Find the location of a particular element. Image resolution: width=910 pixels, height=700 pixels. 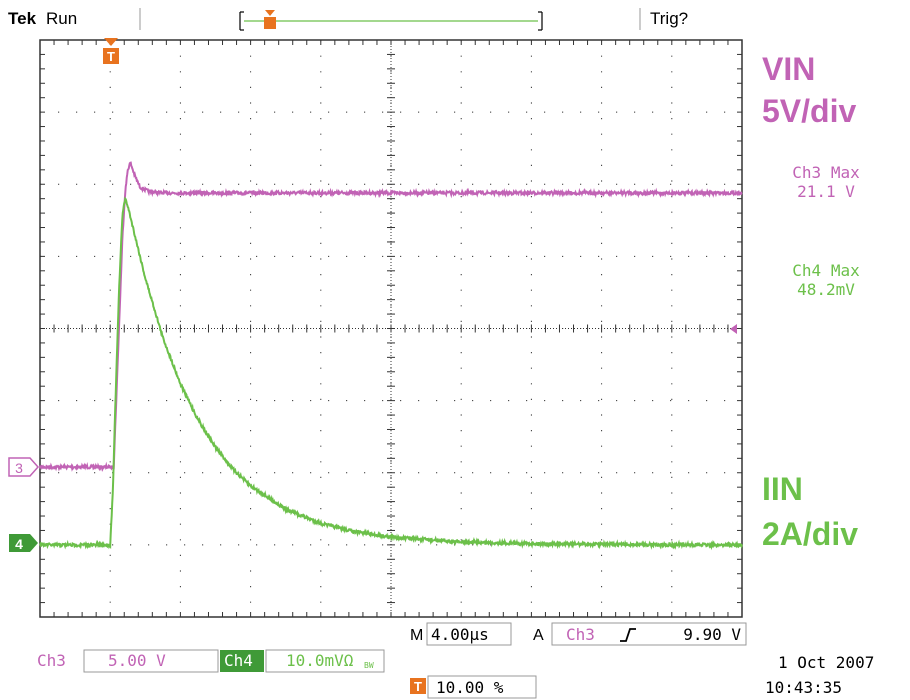

trigger-arrow-icon is located at coordinates (111, 42).